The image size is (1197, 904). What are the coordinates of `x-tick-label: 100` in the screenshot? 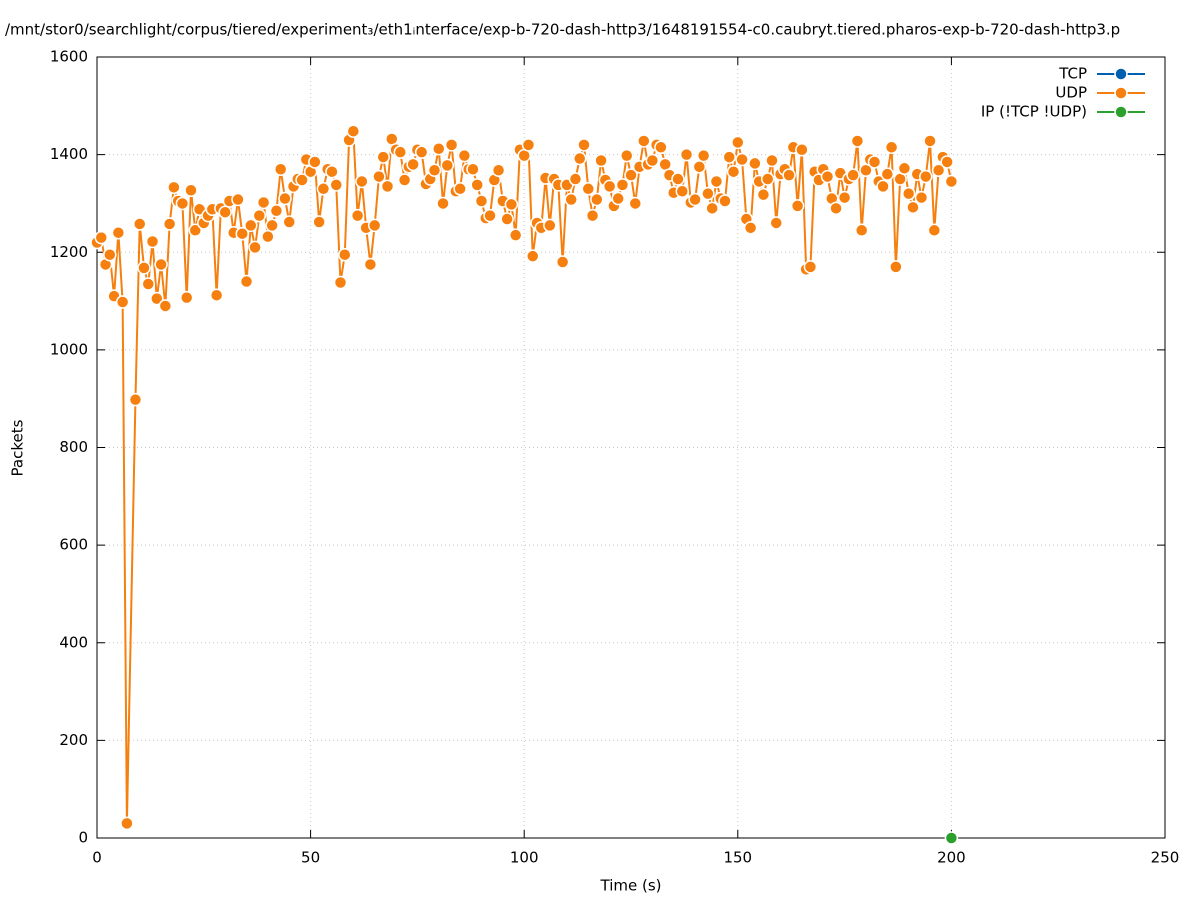 It's located at (524, 858).